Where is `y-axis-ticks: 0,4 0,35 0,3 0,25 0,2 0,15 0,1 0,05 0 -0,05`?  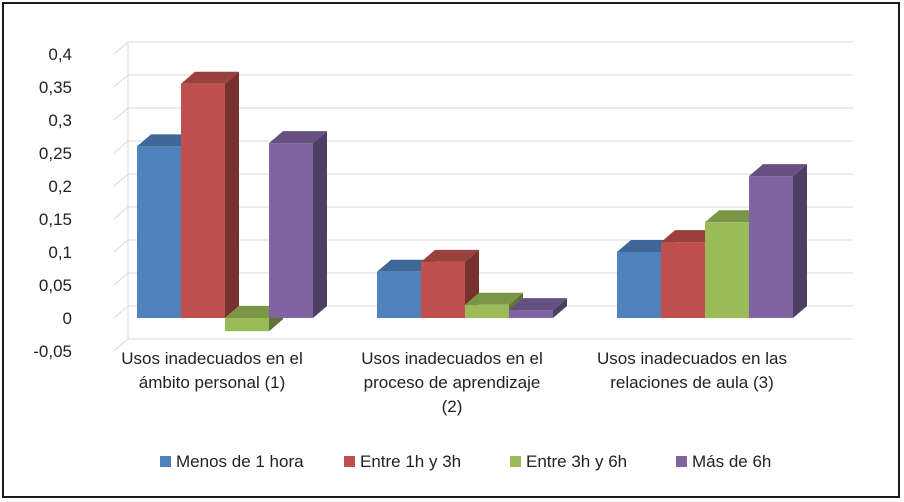
y-axis-ticks: 0,4 0,35 0,3 0,25 0,2 0,15 0,1 0,05 0 -0,05 is located at coordinates (52, 203).